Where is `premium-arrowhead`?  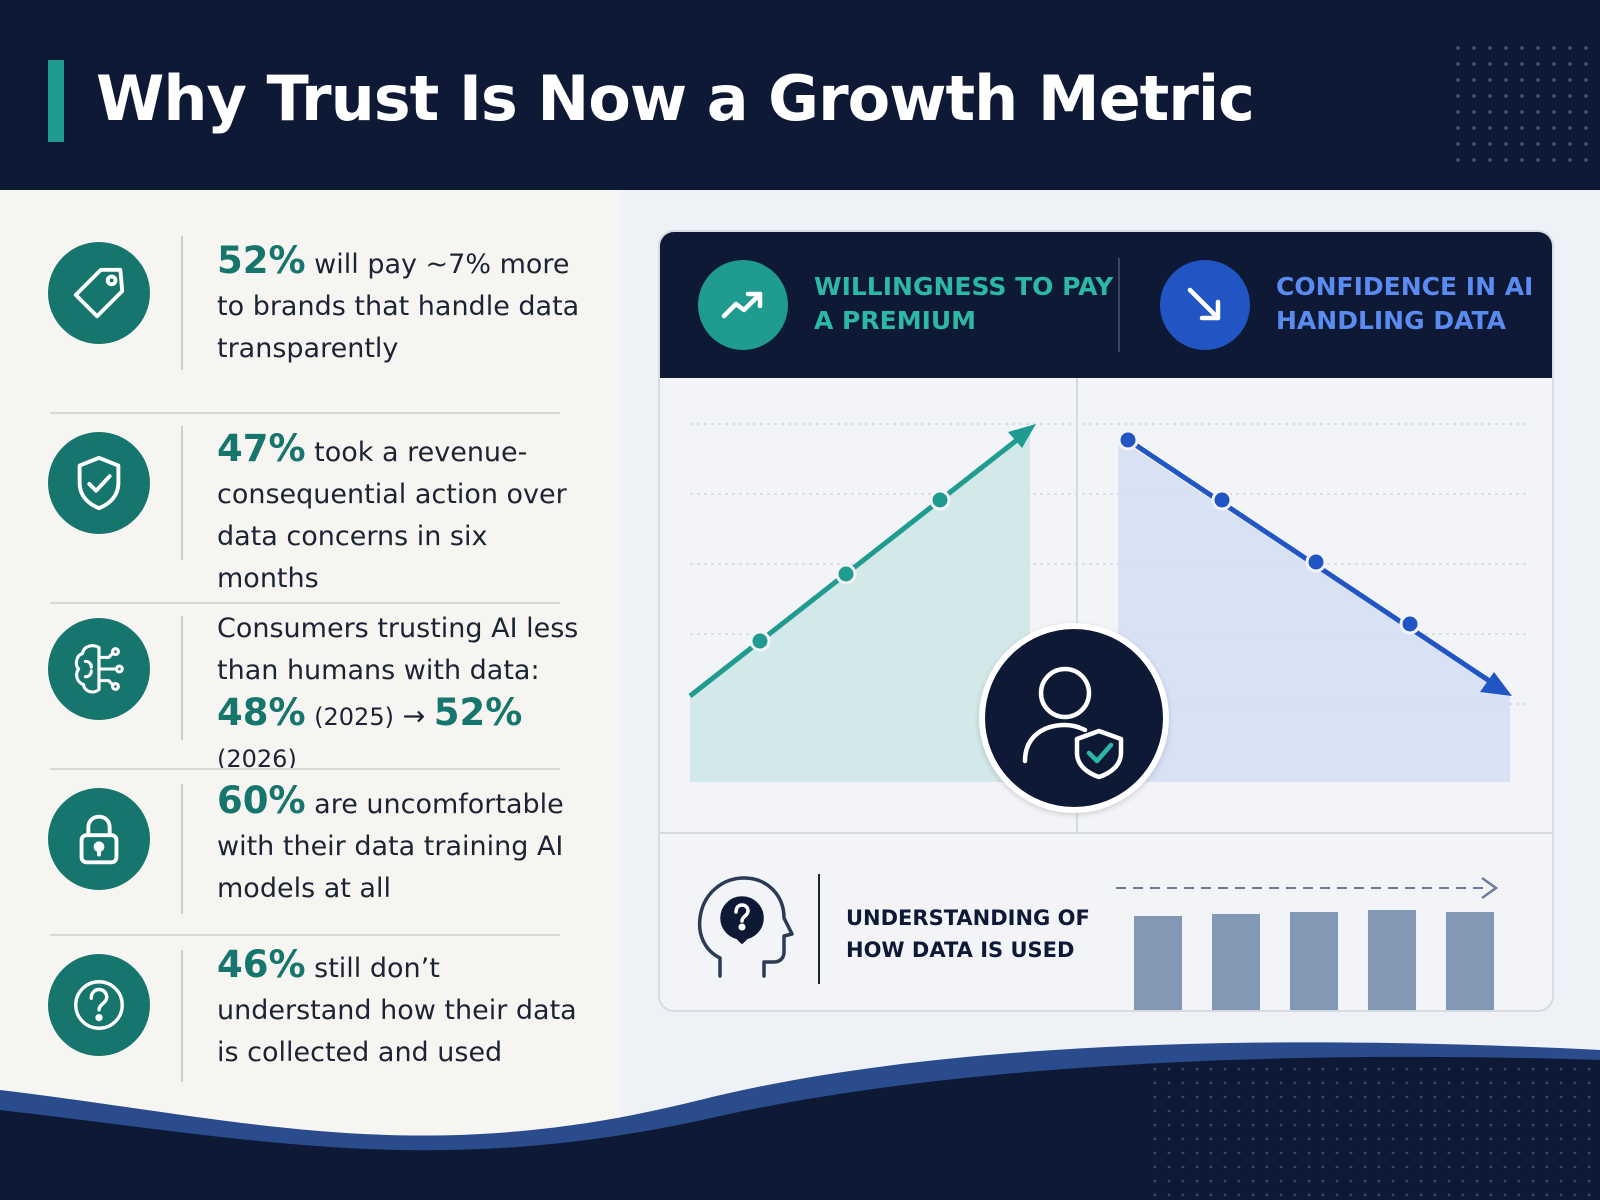 premium-arrowhead is located at coordinates (1022, 436).